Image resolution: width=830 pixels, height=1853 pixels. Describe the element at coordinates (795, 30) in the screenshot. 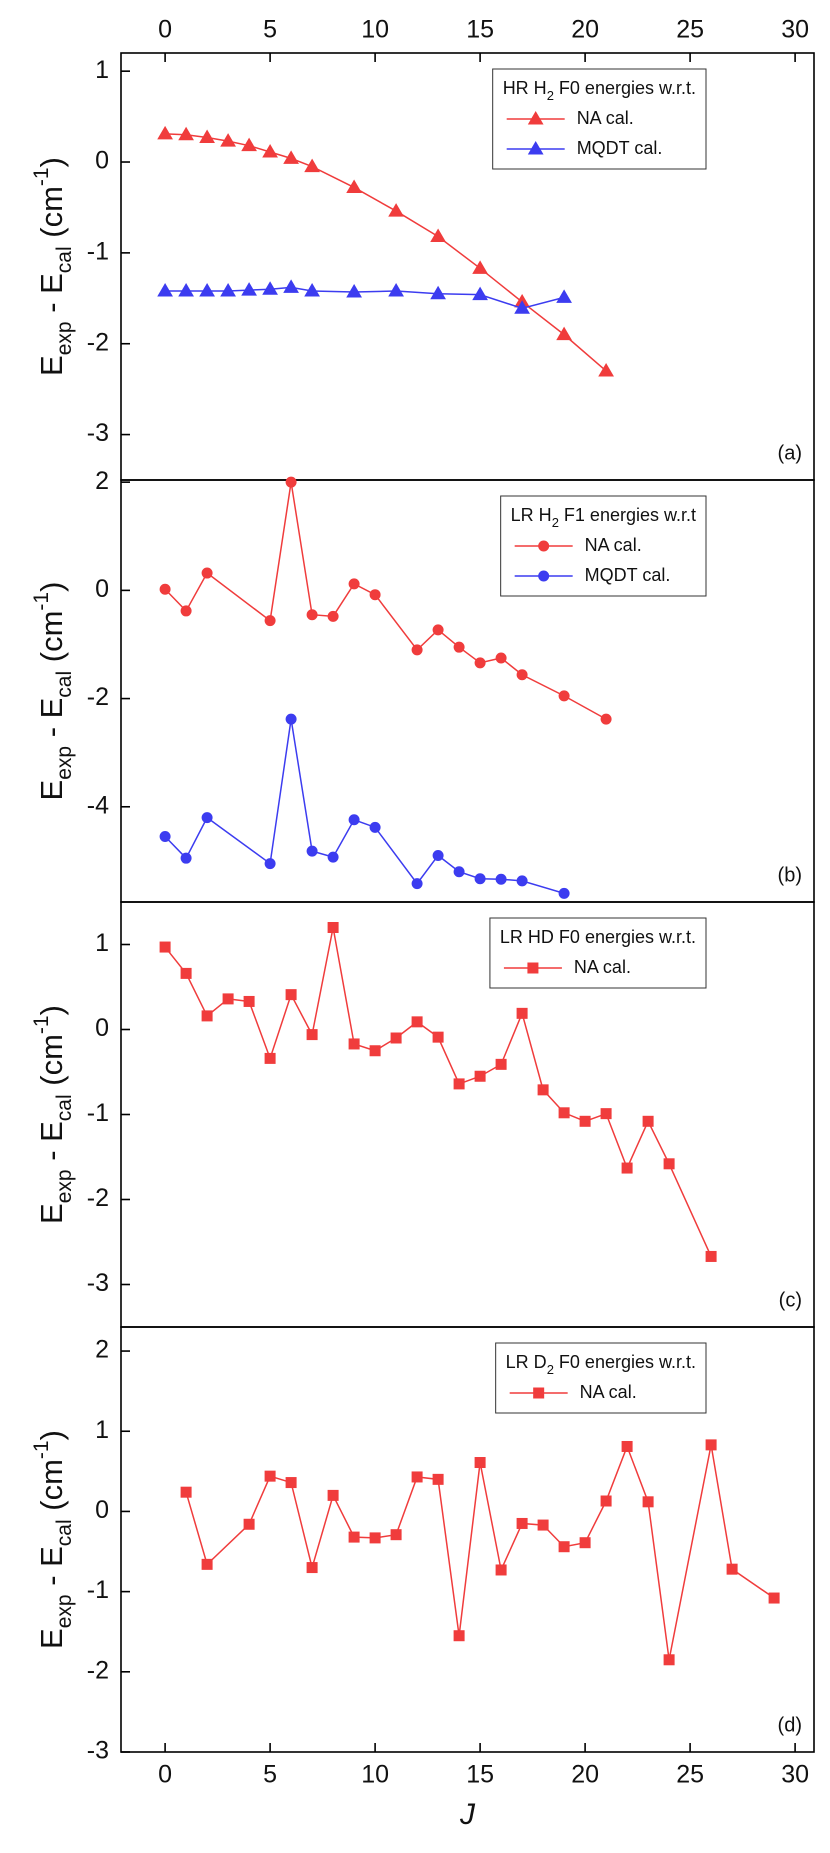

I see `x-tick-label: 30` at that location.